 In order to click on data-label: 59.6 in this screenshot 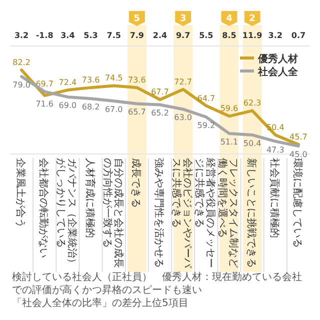, I will do `click(229, 109)`.